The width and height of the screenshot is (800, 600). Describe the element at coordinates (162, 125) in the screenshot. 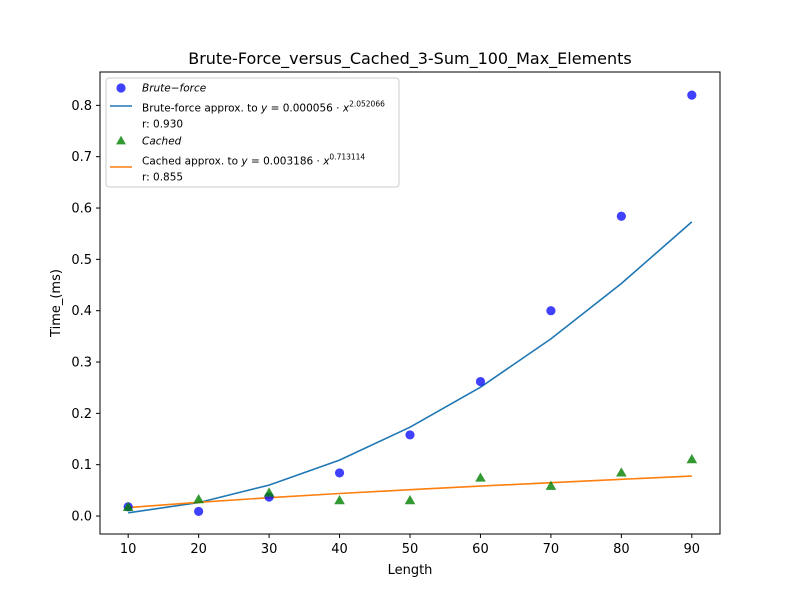

I see `legend-entry: r: 0.930` at that location.